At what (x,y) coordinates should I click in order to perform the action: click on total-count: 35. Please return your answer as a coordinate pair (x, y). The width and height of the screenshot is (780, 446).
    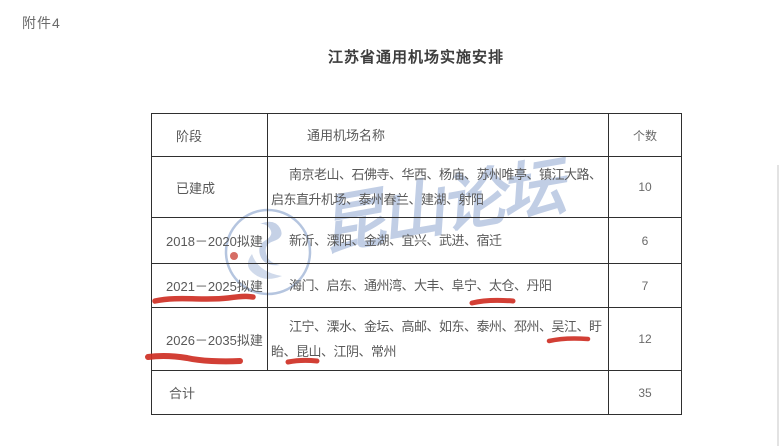
    Looking at the image, I should click on (645, 392).